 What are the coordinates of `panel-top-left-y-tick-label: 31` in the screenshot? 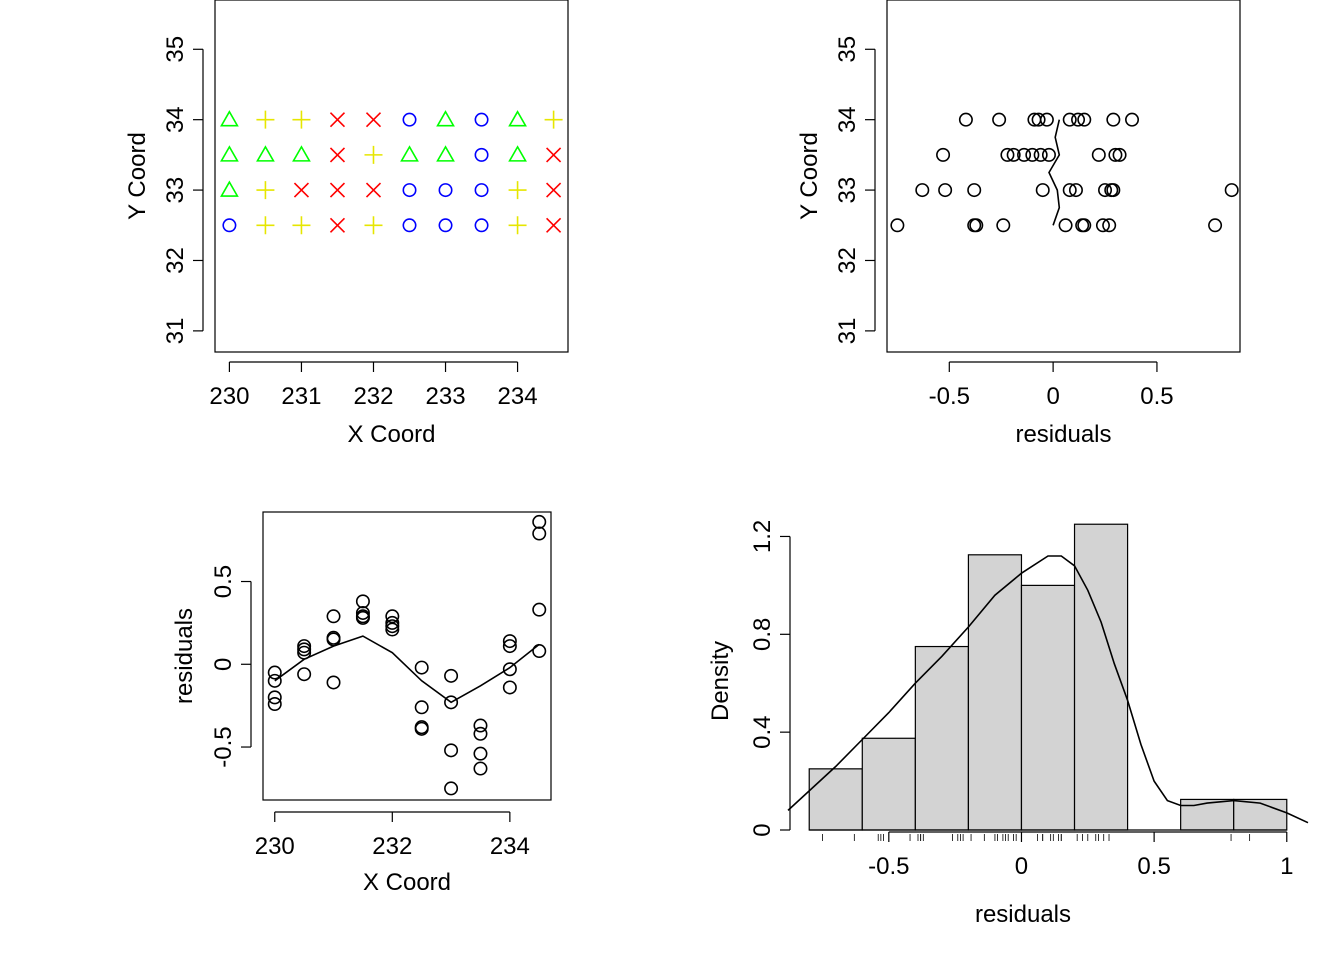 It's located at (175, 331).